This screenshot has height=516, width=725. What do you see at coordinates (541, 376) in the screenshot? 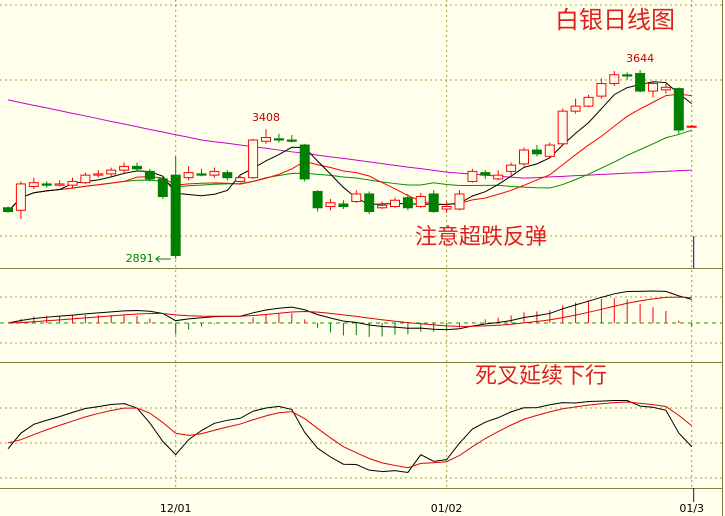
I see `annotation: 死叉延续下行` at bounding box center [541, 376].